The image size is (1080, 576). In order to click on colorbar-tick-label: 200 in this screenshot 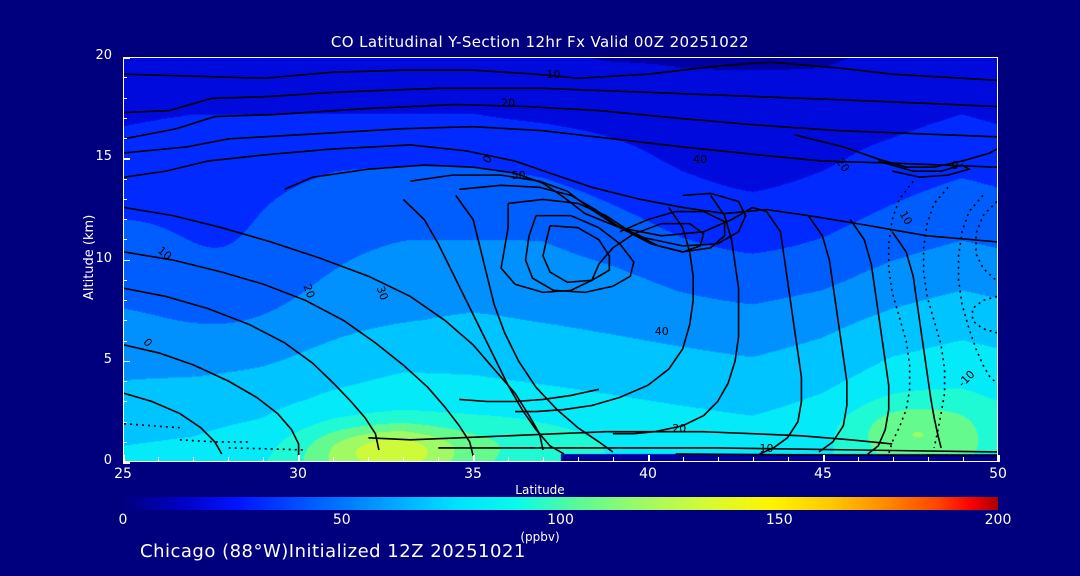, I will do `click(998, 520)`.